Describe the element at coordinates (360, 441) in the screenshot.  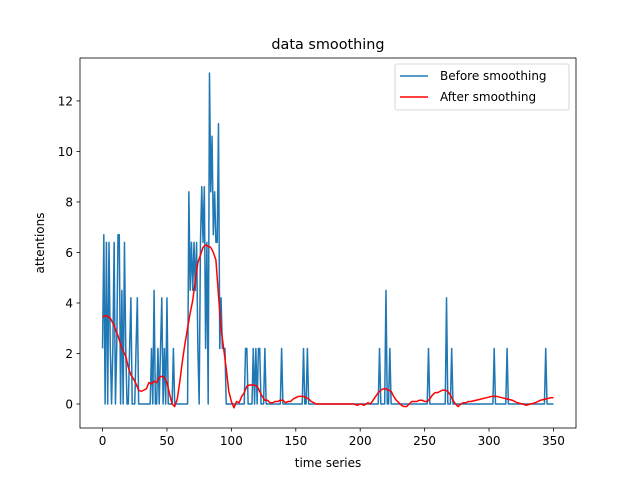
I see `x-tick-label: 200` at that location.